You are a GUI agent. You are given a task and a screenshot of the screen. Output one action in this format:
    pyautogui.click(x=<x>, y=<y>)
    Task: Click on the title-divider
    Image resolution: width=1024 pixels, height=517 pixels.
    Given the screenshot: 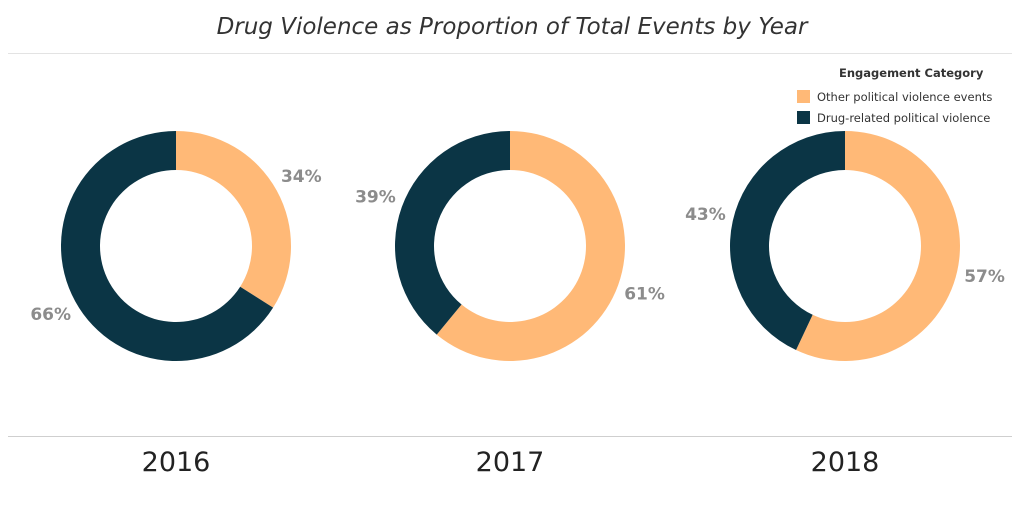 What is the action you would take?
    pyautogui.click(x=510, y=53)
    